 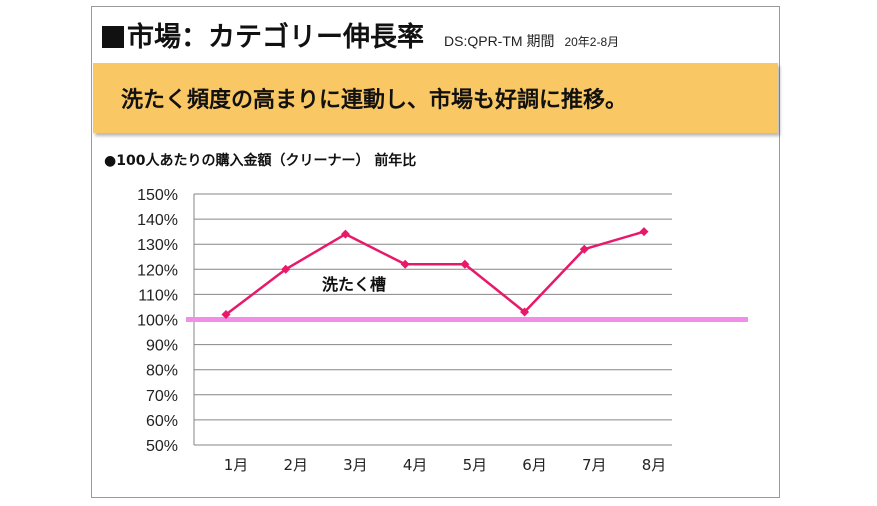 I want to click on source-label: DS:QPR-TM 期間, so click(x=499, y=41).